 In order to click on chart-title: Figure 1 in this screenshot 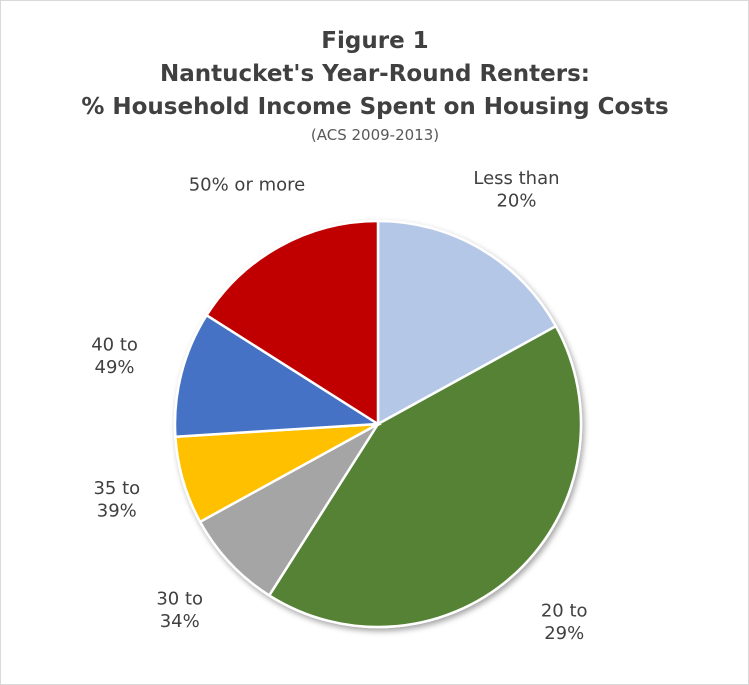, I will do `click(374, 41)`.